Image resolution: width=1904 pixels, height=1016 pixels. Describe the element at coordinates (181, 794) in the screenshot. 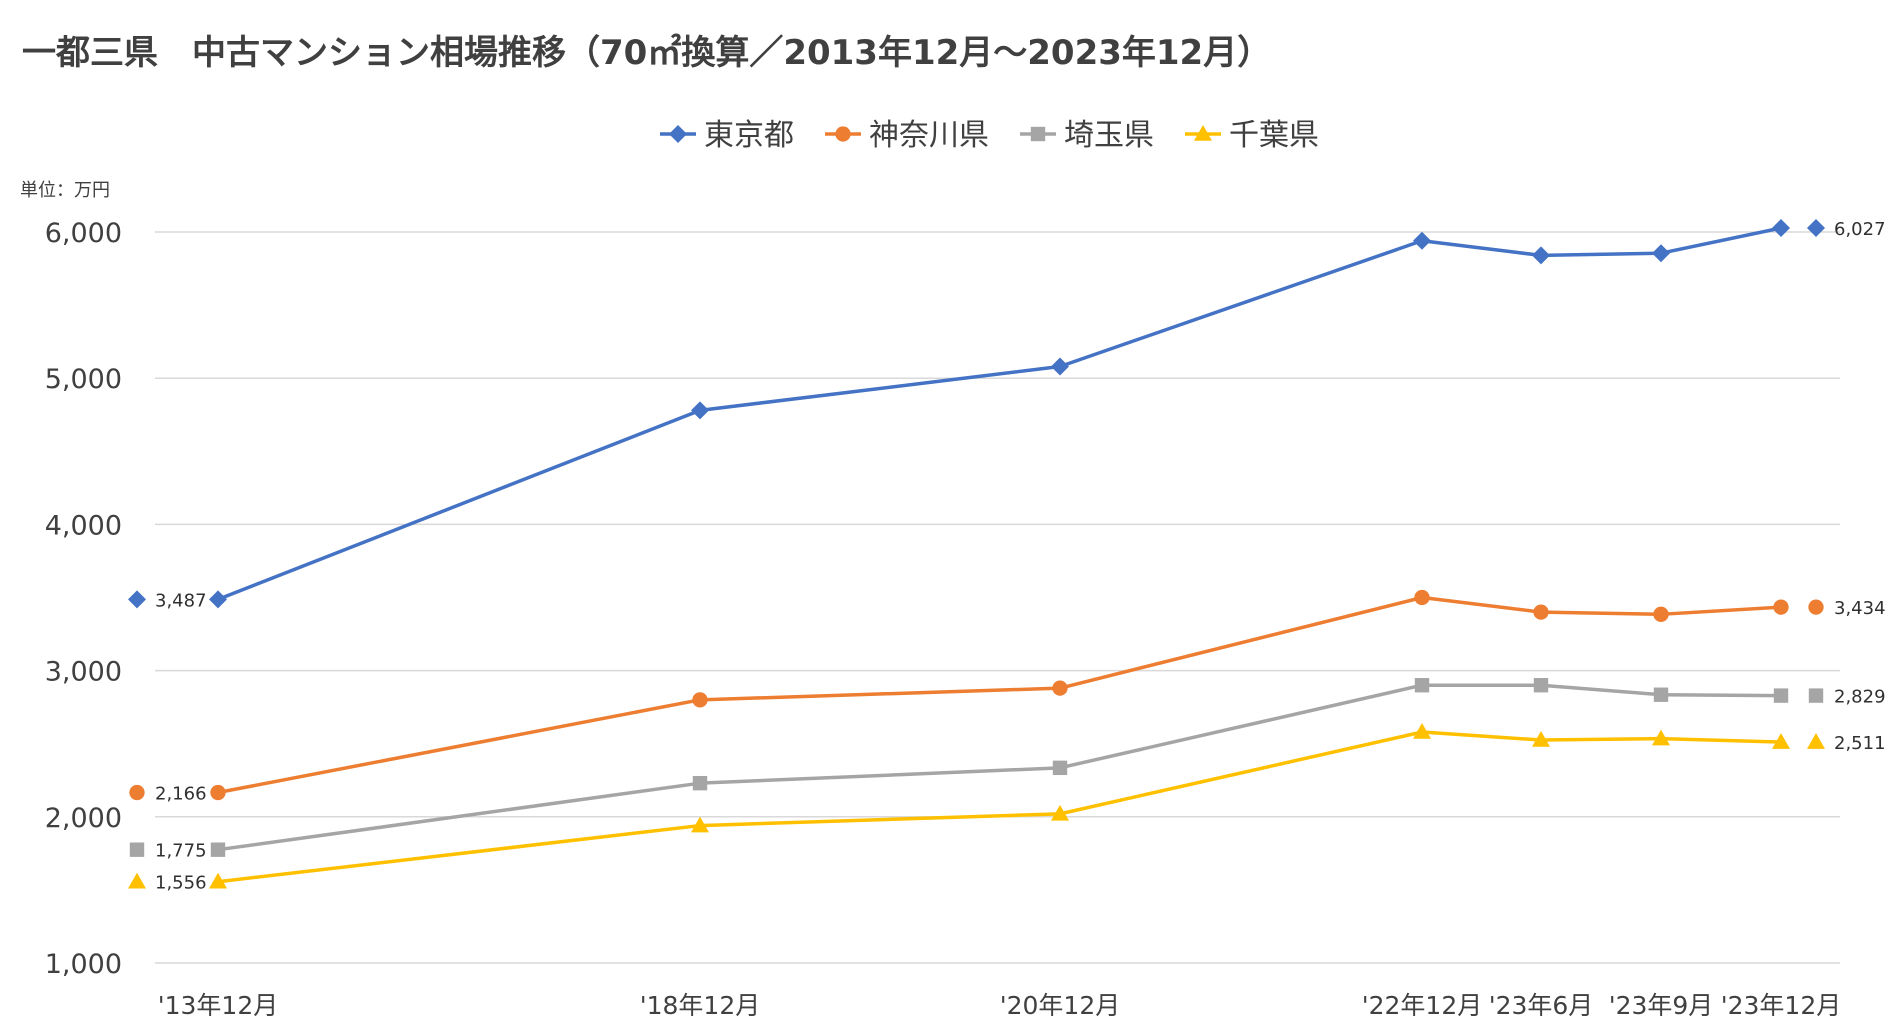

I see `data-label: 2,166` at that location.